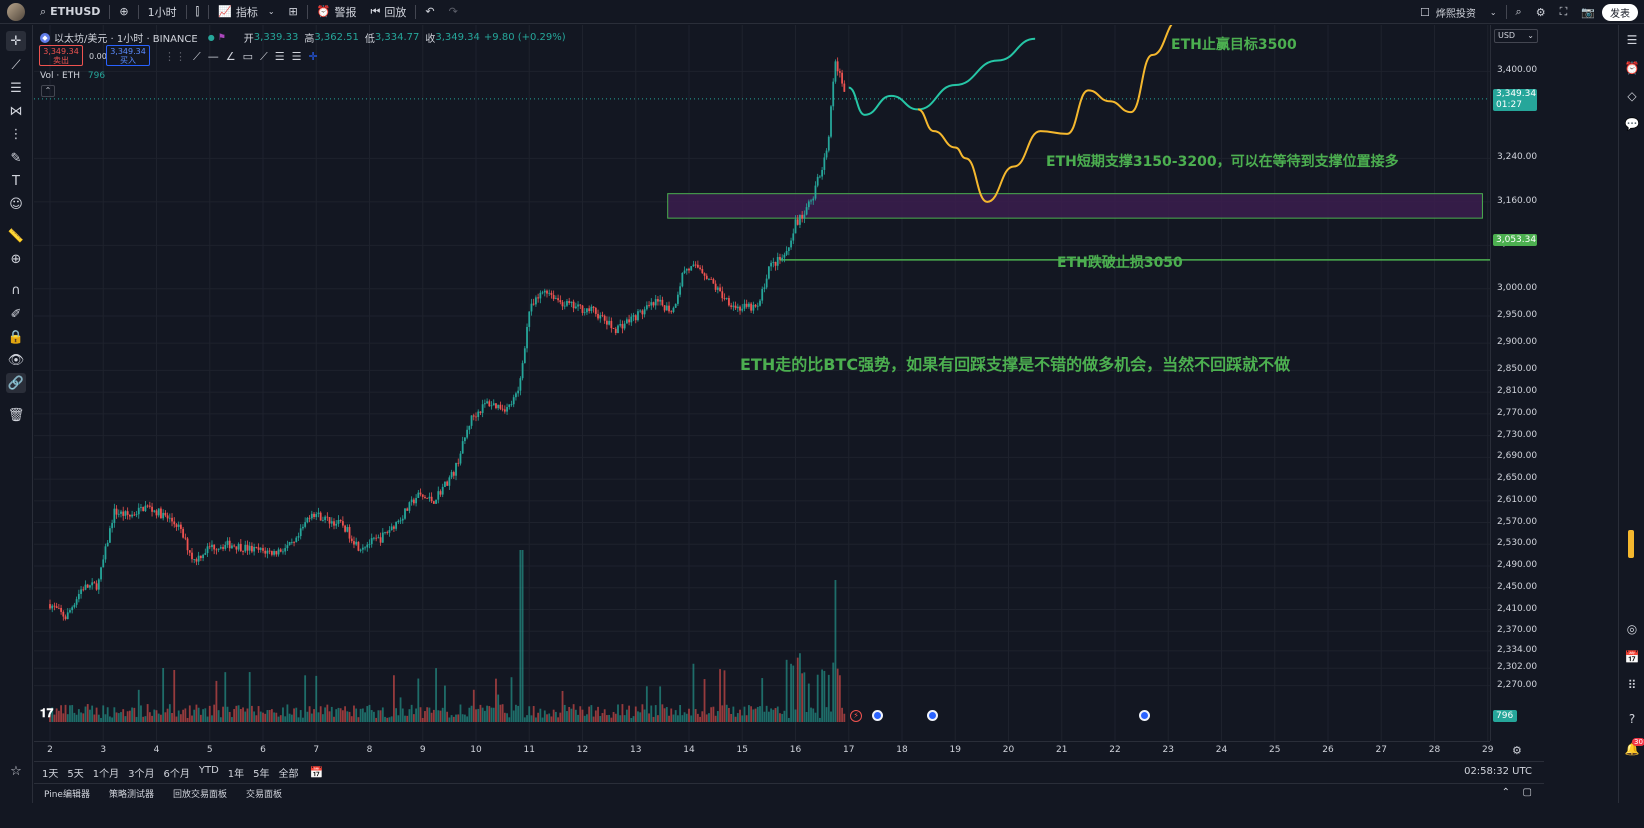 The image size is (1644, 828). Describe the element at coordinates (288, 774) in the screenshot. I see `range-button: 全部` at that location.